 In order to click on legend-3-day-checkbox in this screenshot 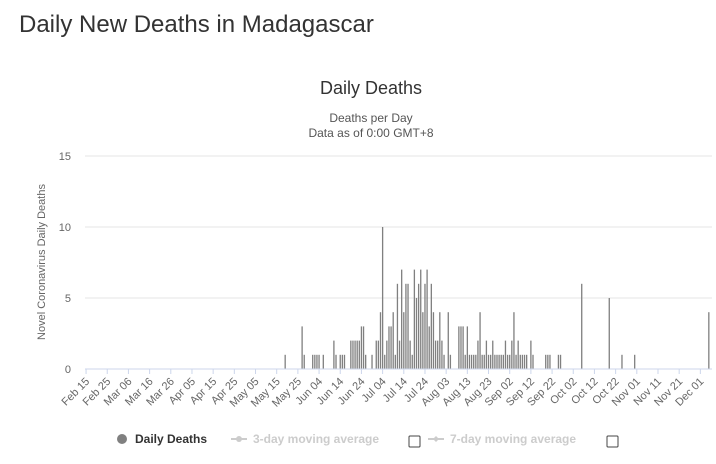, I will do `click(414, 441)`.